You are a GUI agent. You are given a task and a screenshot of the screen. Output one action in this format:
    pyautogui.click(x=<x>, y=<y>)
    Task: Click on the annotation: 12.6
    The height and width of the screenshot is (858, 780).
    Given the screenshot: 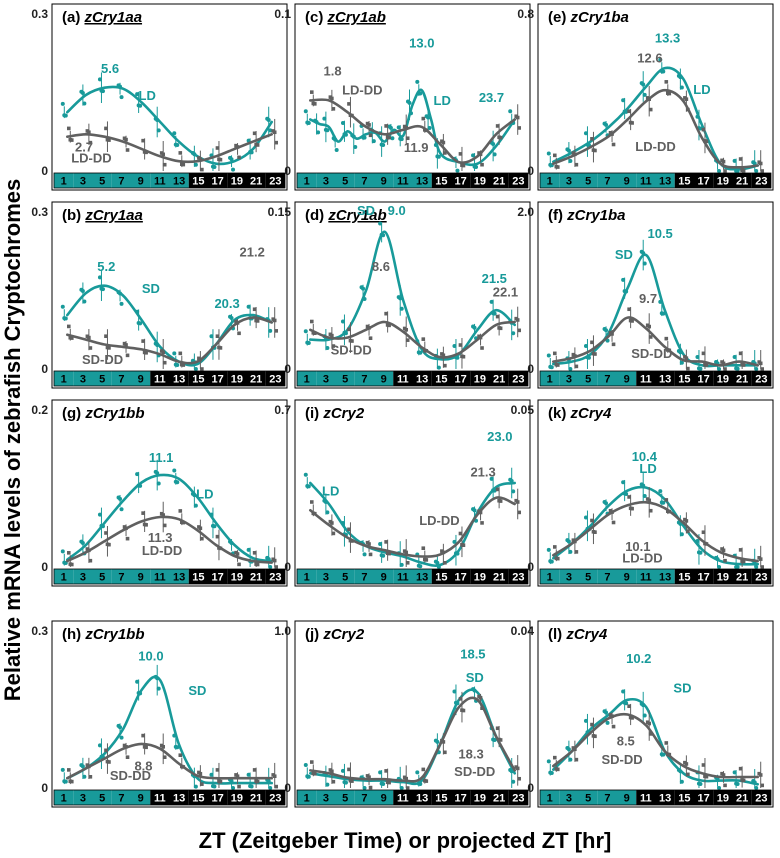 What is the action you would take?
    pyautogui.click(x=649, y=58)
    